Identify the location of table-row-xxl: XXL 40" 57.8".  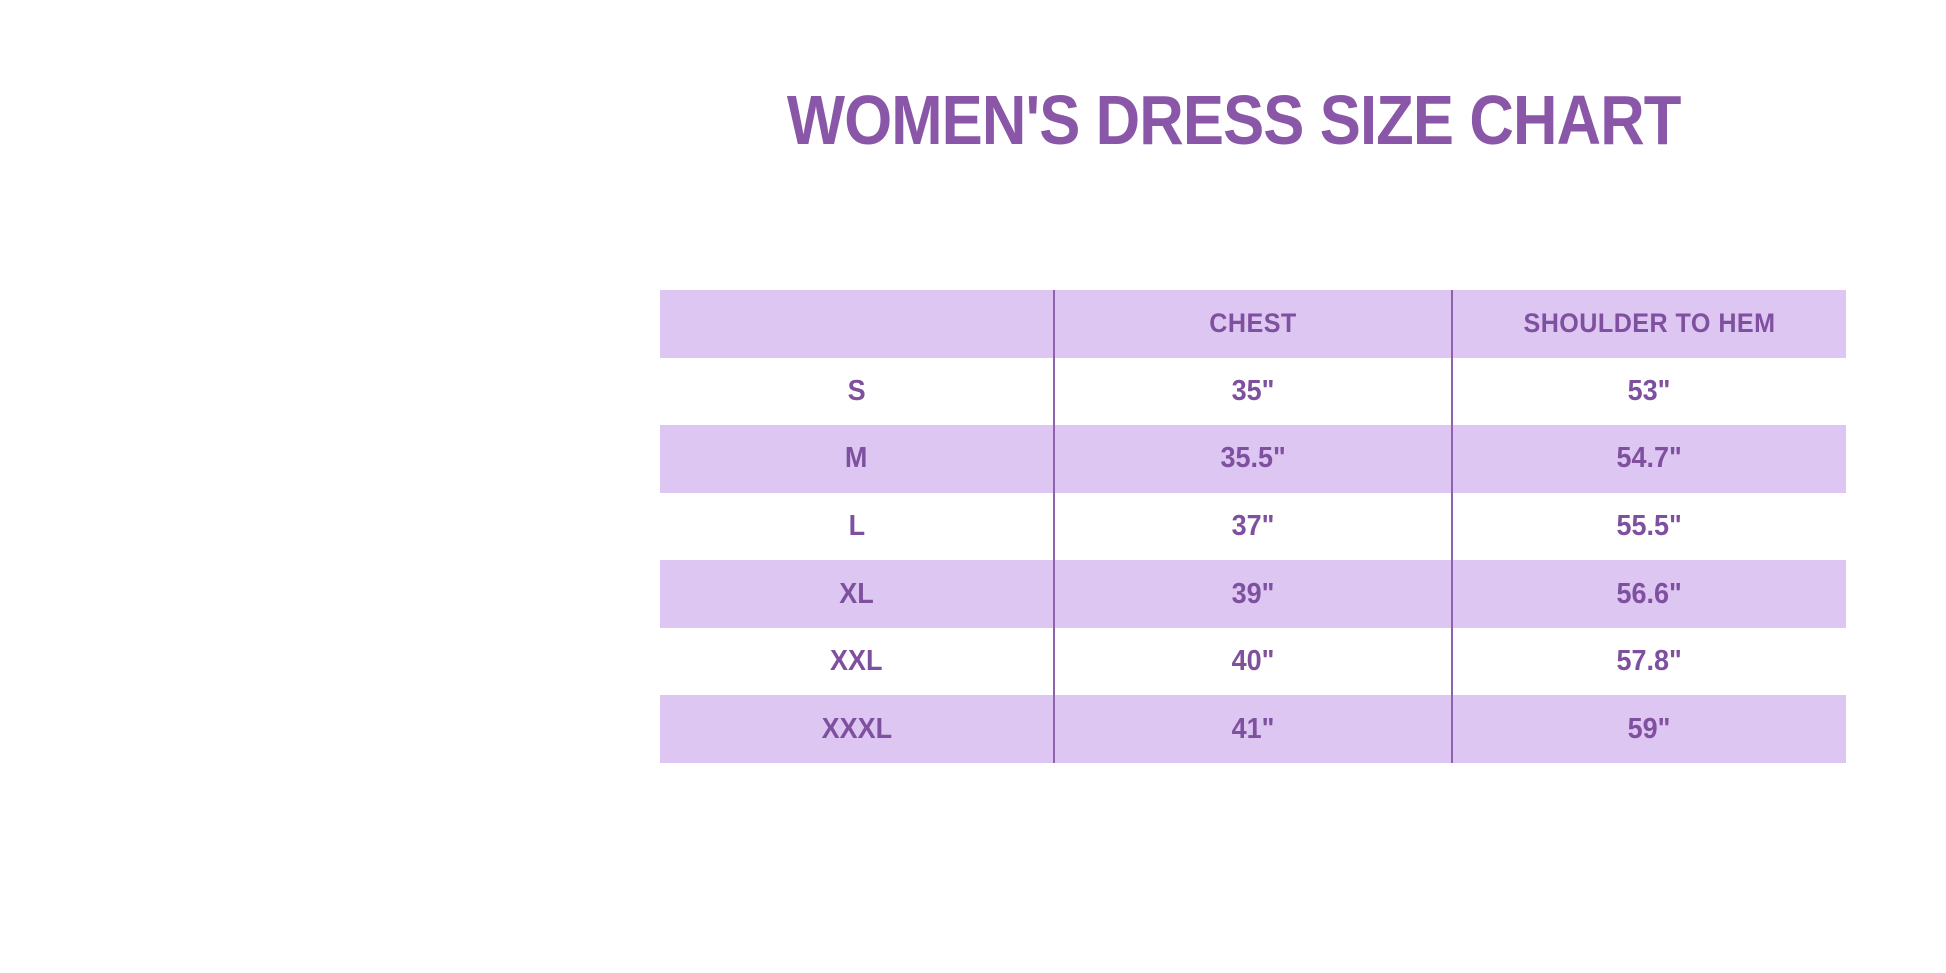
(1253, 661).